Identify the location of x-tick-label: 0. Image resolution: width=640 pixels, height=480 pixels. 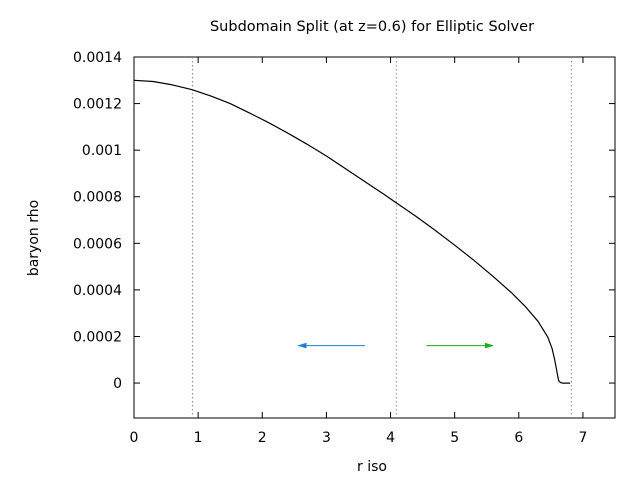
(134, 438).